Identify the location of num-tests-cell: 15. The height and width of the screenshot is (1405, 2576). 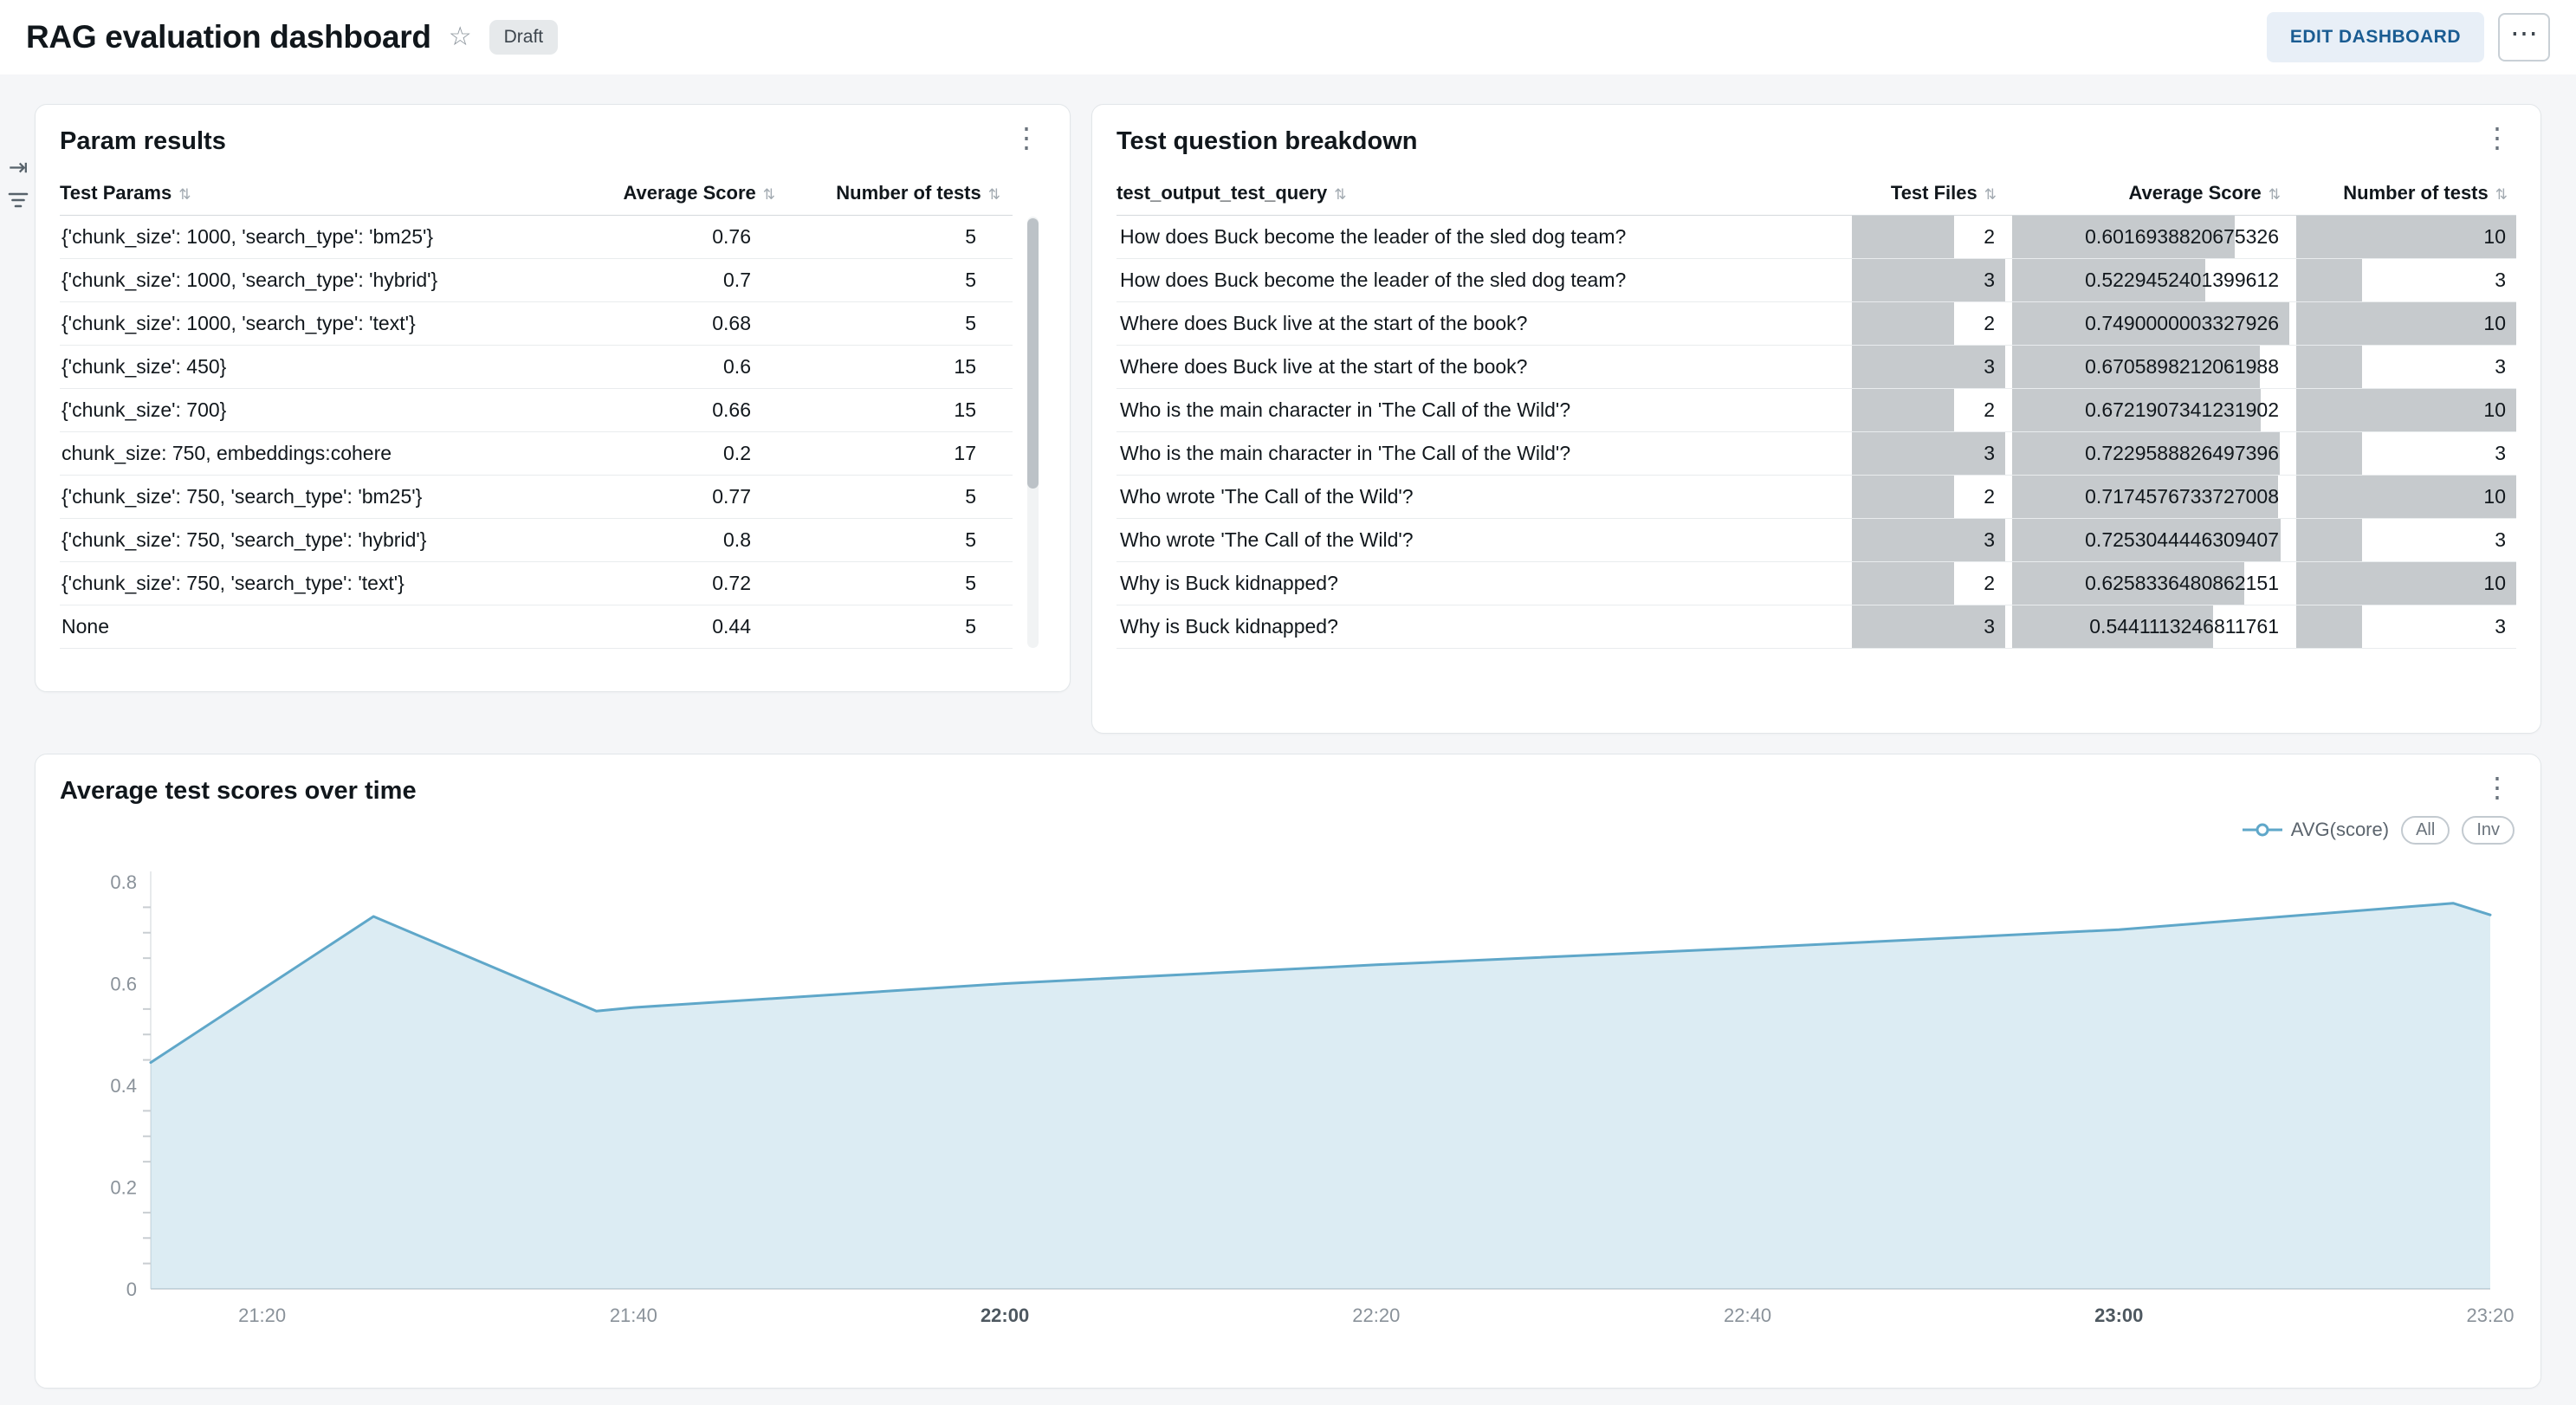
(900, 410).